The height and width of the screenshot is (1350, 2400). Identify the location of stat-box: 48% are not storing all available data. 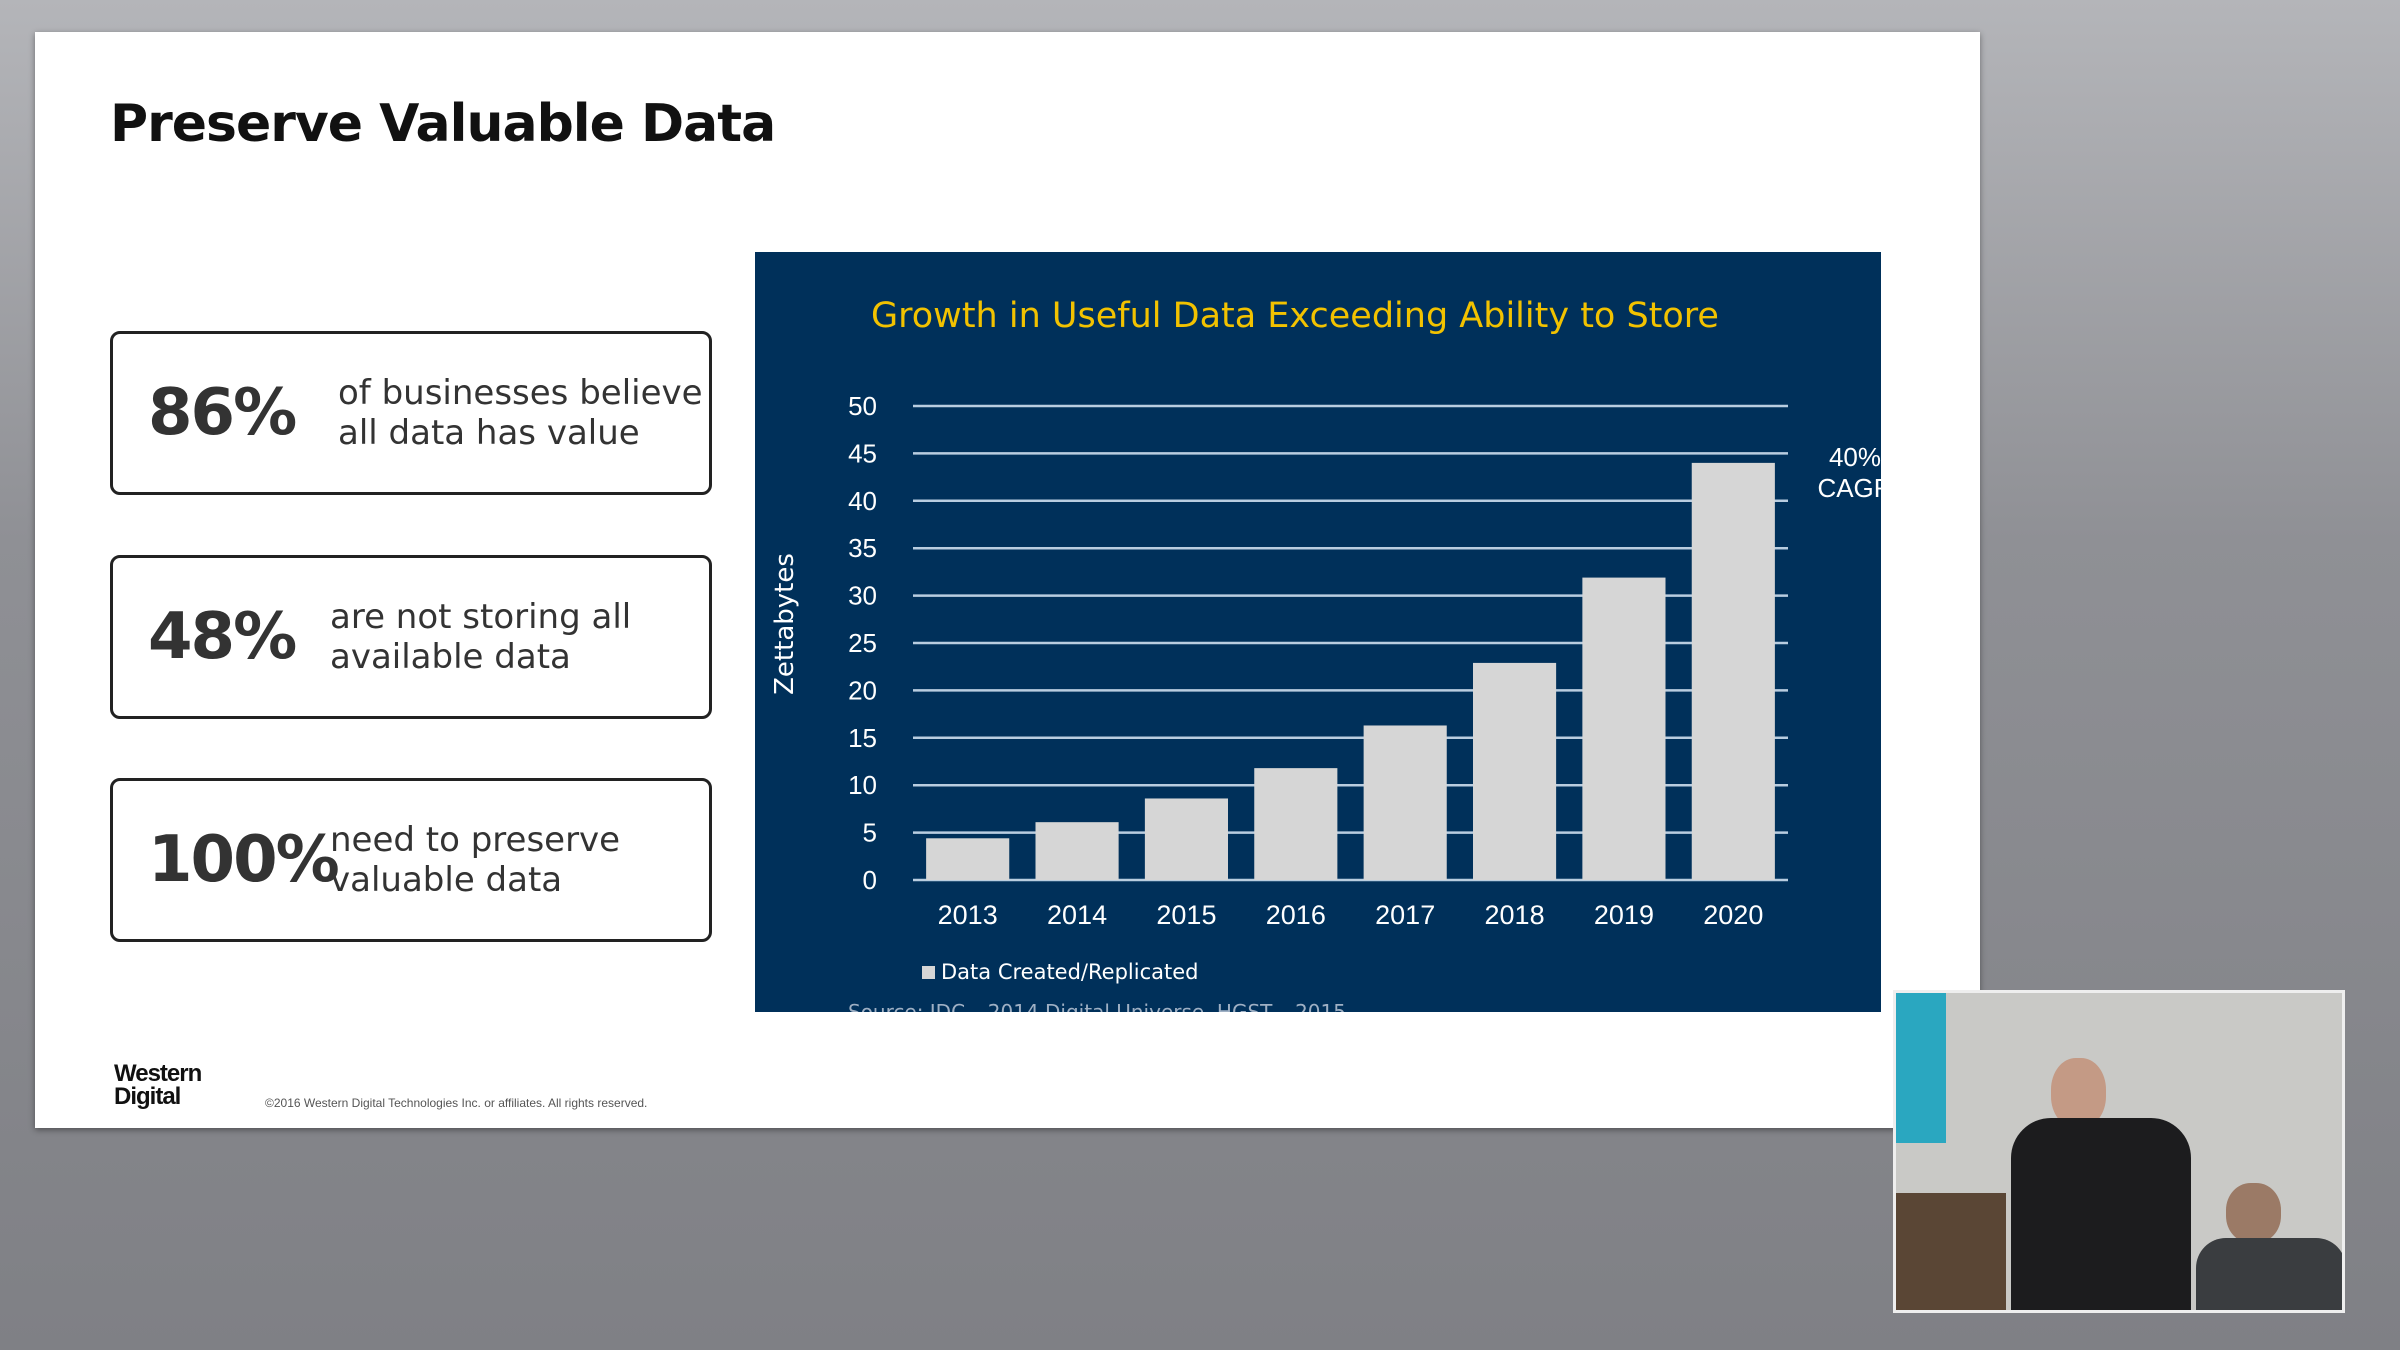
(411, 637).